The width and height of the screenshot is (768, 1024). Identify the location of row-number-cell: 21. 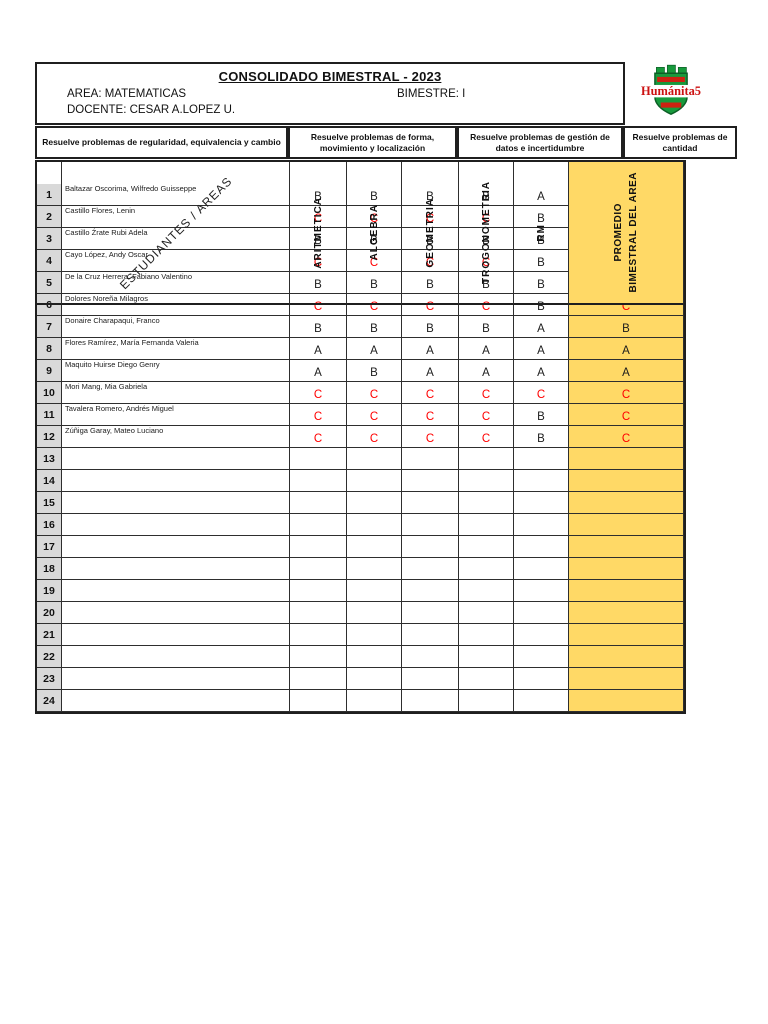
(49, 635).